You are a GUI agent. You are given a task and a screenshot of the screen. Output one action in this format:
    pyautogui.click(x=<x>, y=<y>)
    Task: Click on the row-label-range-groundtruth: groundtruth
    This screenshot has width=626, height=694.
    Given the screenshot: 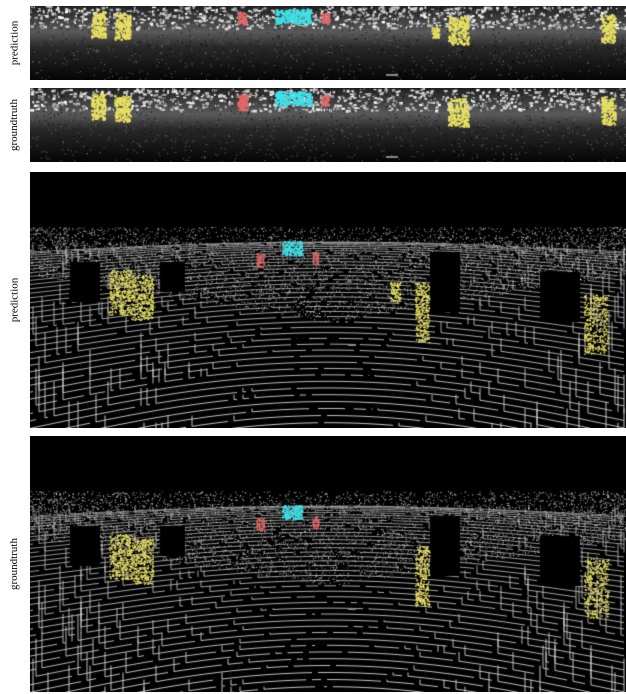 What is the action you would take?
    pyautogui.click(x=14, y=125)
    